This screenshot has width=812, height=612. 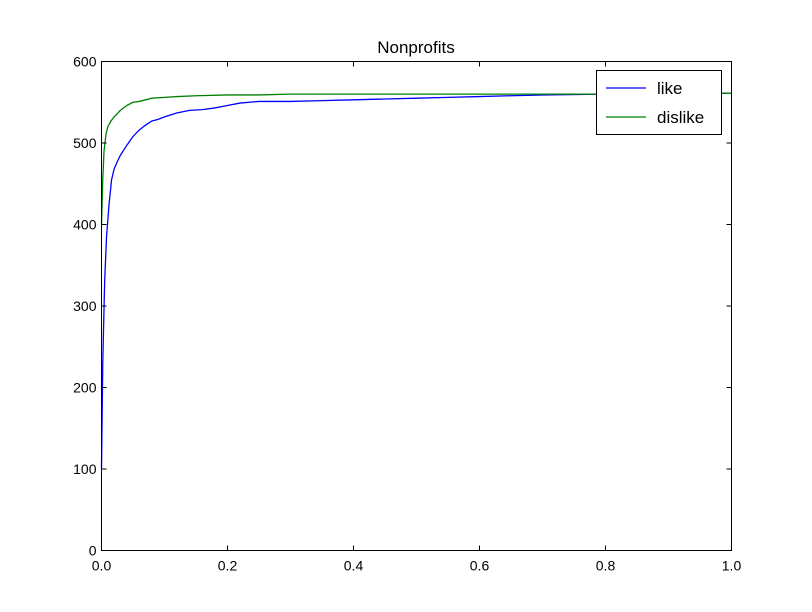 What do you see at coordinates (417, 566) in the screenshot?
I see `x-axis-tick-labels: 0.0 0.2 0.4 0.6 0.8 1.0` at bounding box center [417, 566].